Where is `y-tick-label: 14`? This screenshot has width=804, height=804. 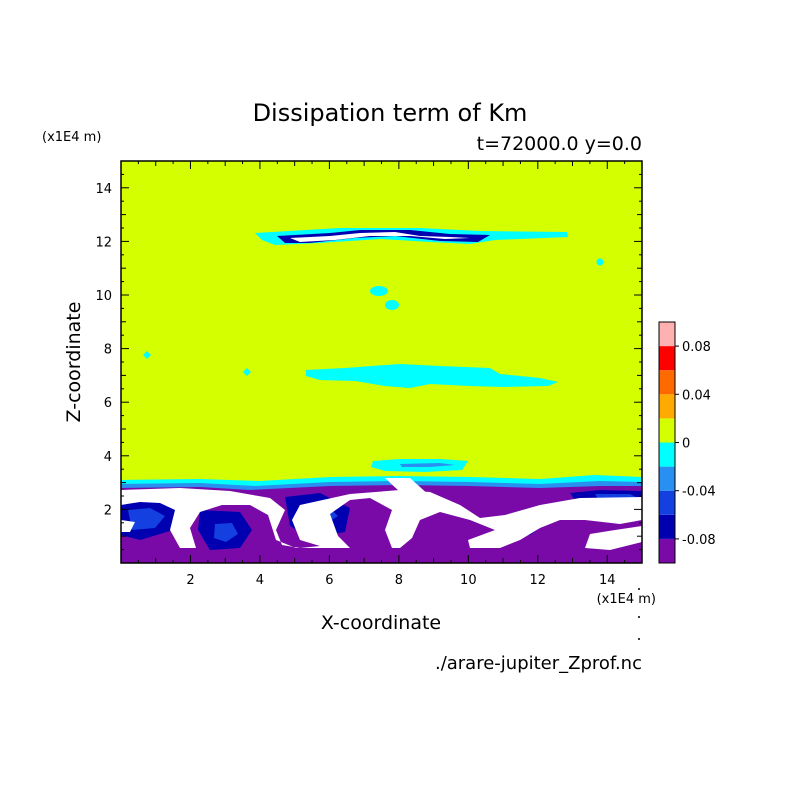 y-tick-label: 14 is located at coordinates (103, 189).